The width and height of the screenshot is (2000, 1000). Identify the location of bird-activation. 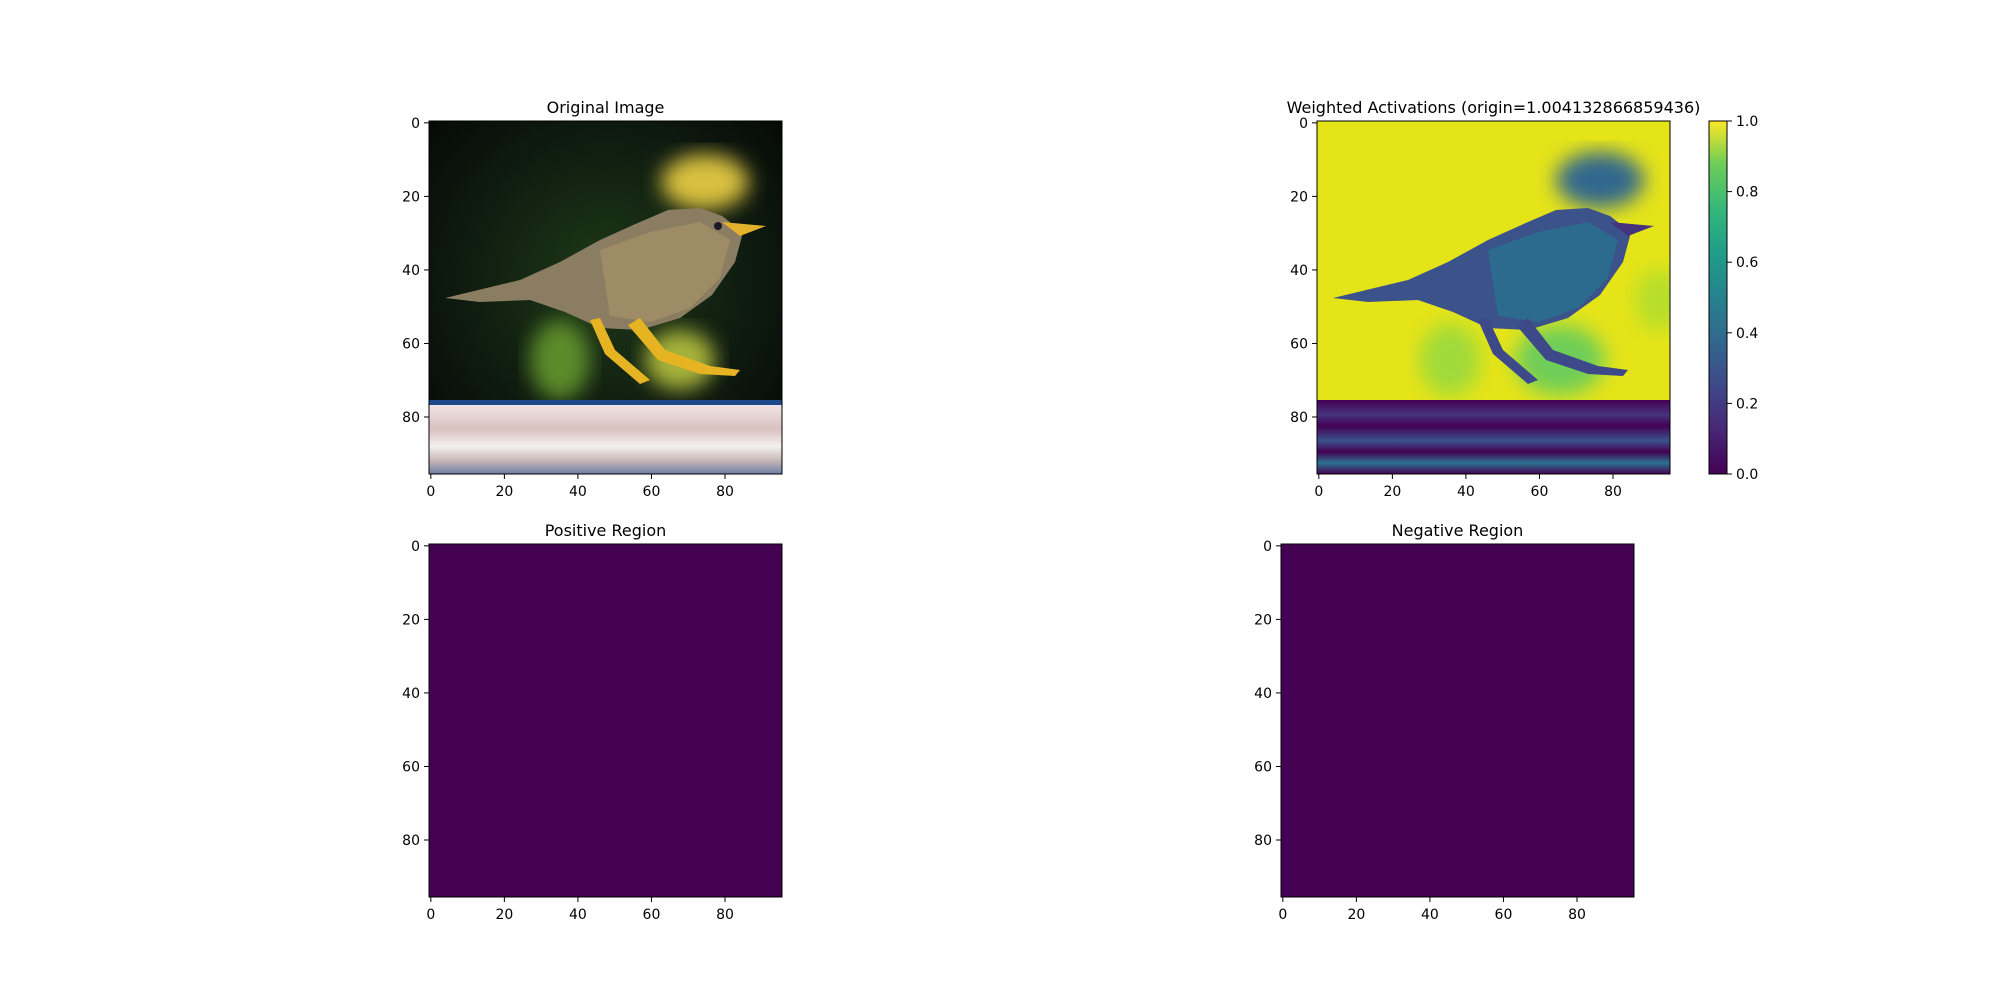
(1493, 296).